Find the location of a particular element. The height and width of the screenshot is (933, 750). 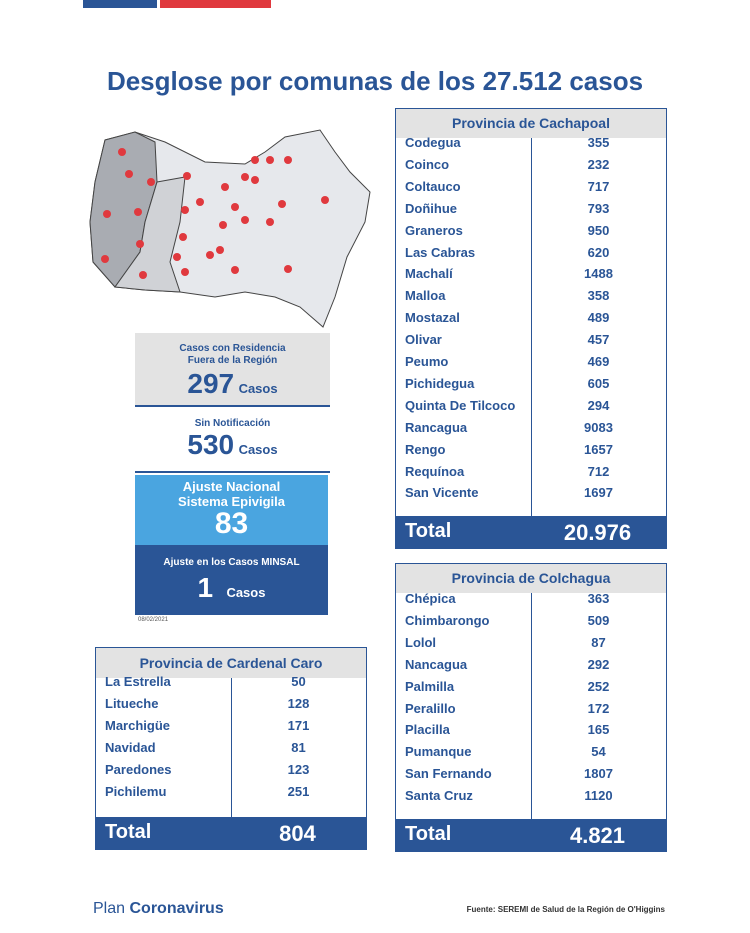

comuna-name: Chimbarongo is located at coordinates (447, 620).